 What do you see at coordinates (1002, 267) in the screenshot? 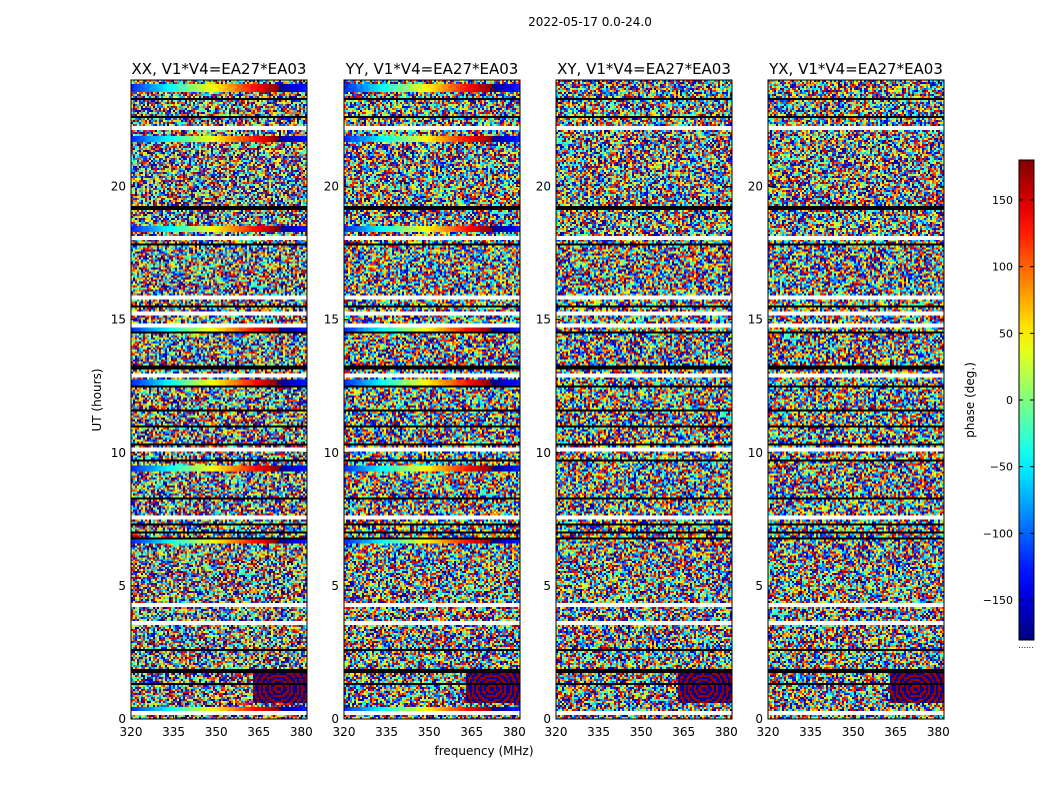
I see `colorbar-tick-label: 100` at bounding box center [1002, 267].